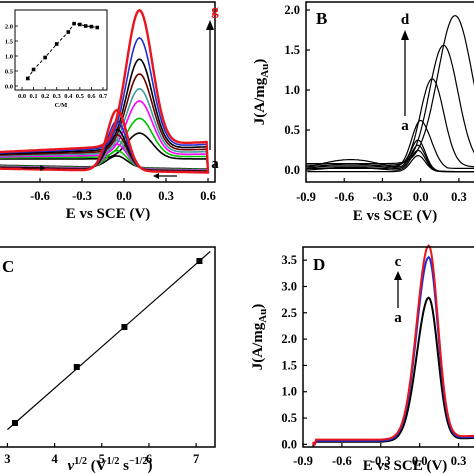 This screenshot has width=474, height=474. I want to click on inset-y-tick-label: 0.0, so click(9, 87).